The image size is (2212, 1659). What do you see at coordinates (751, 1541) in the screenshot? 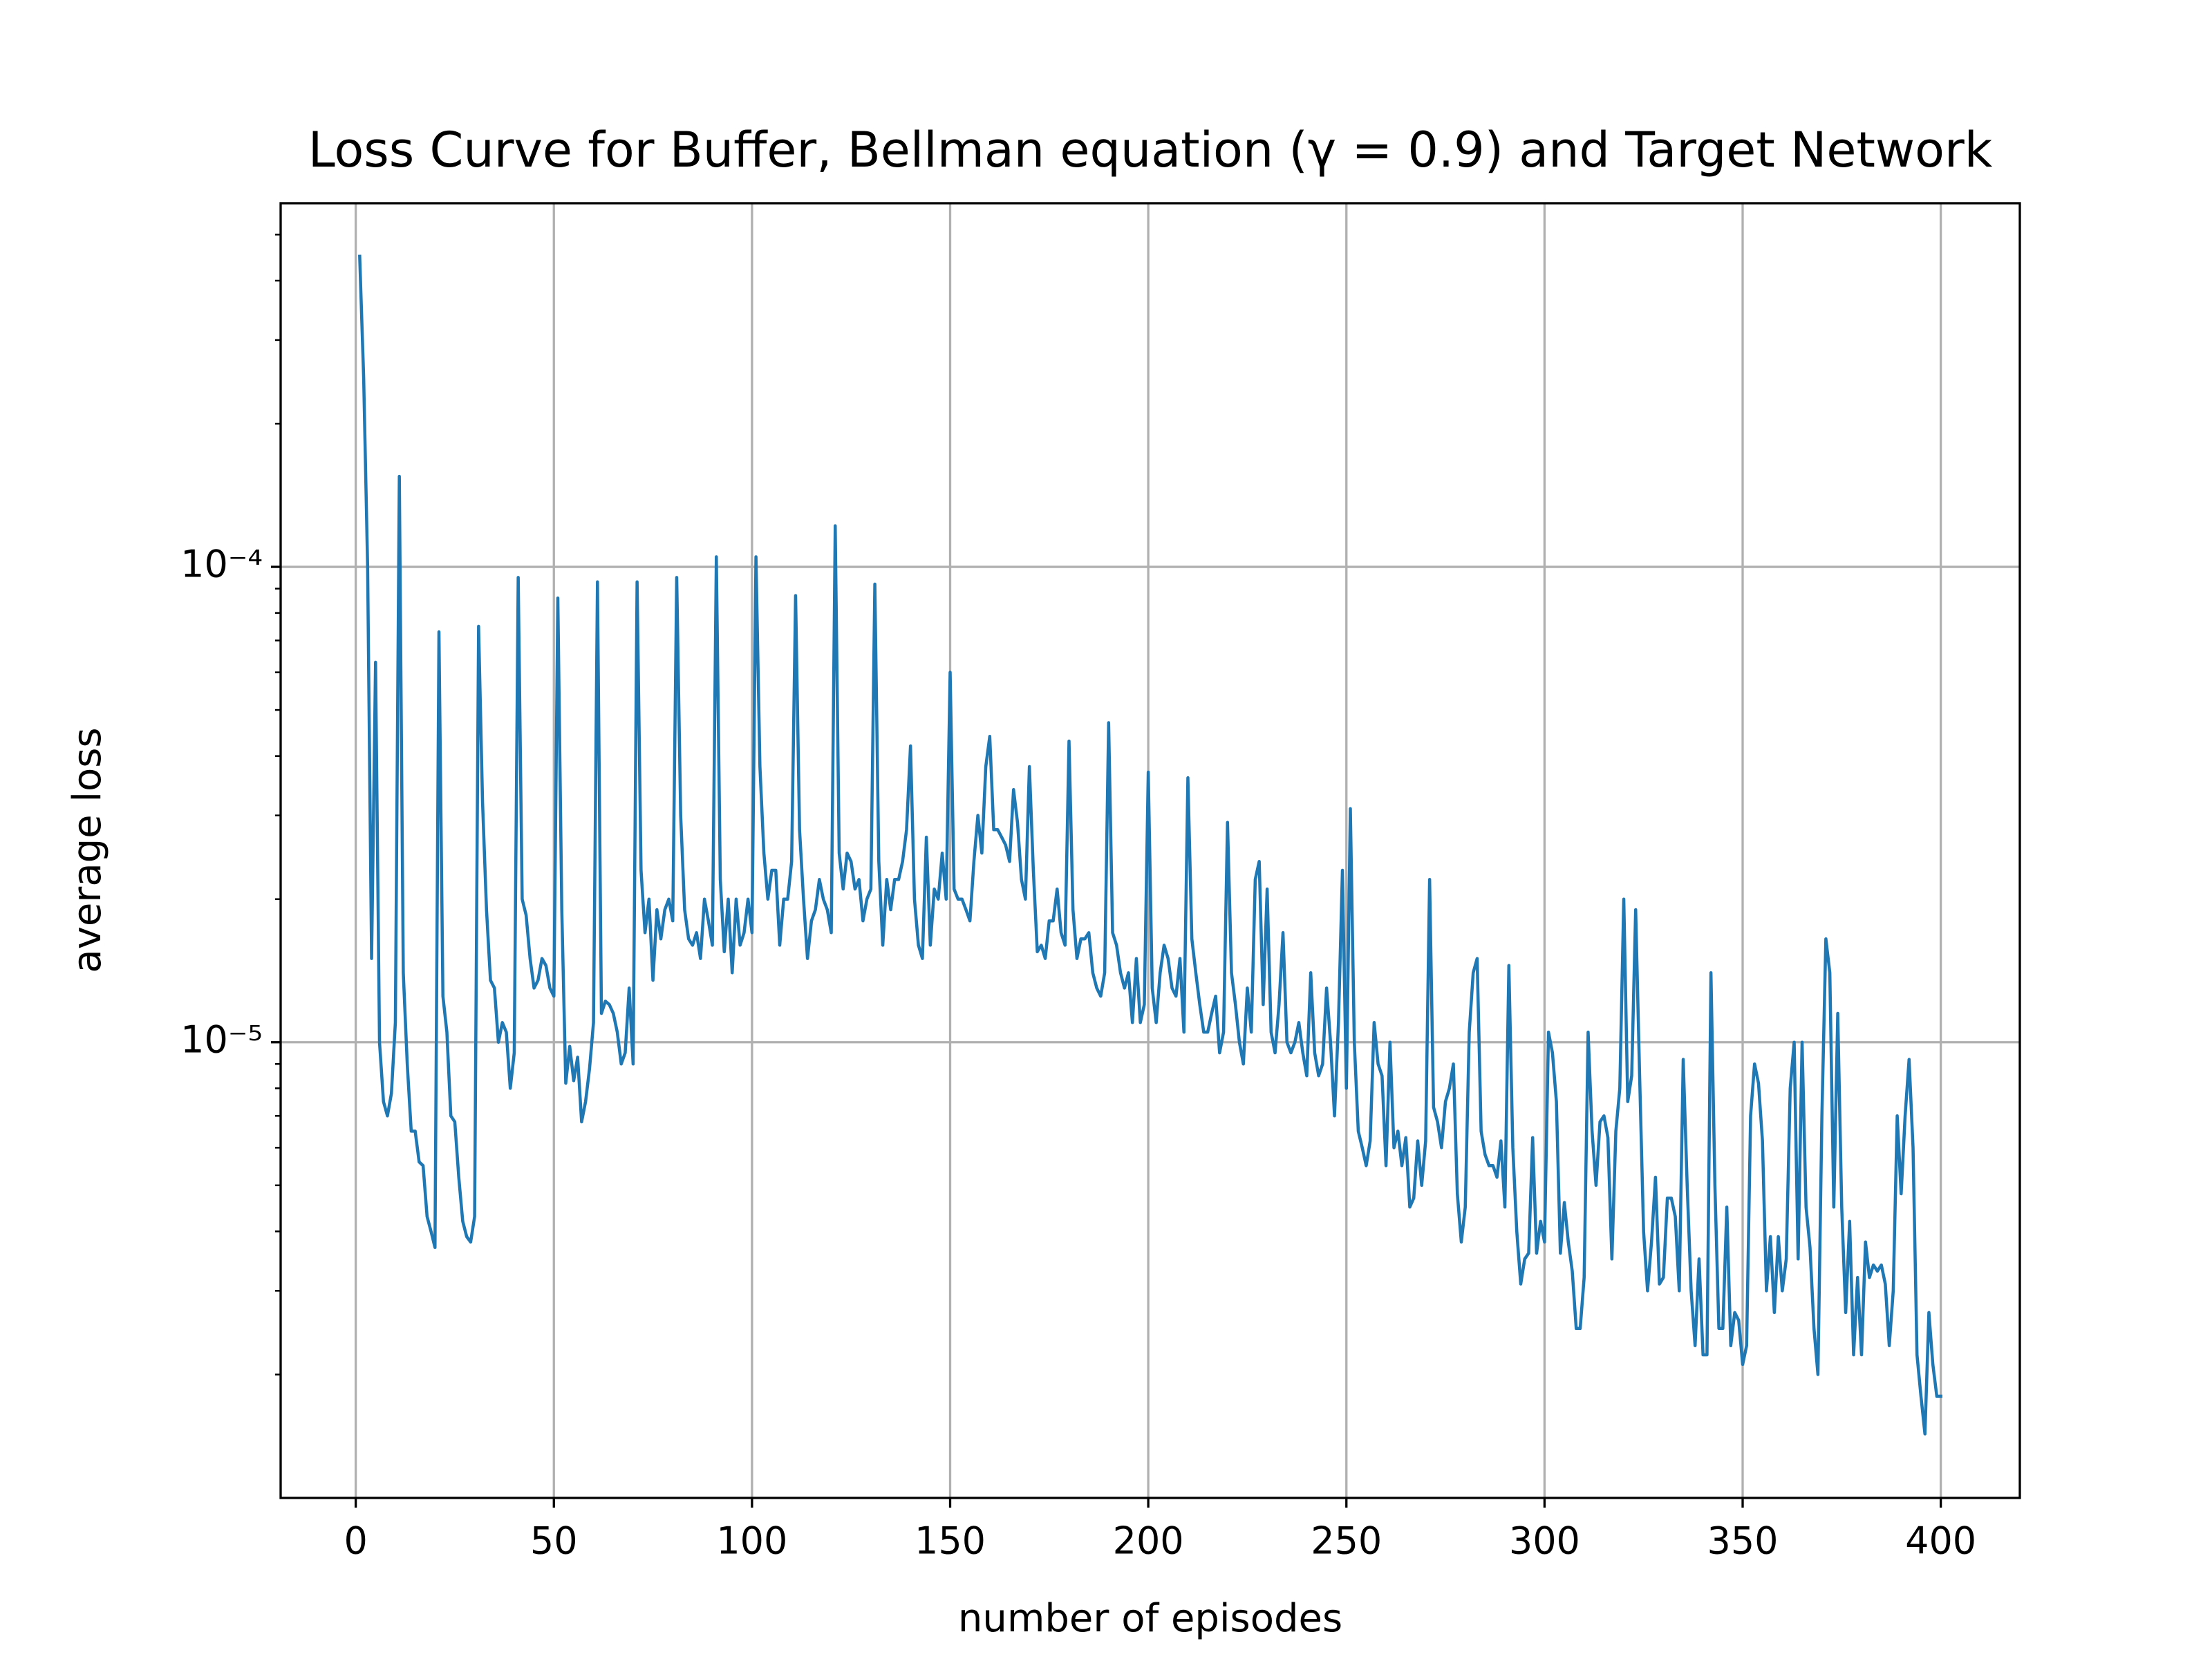
I see `x-tick-label: 100` at bounding box center [751, 1541].